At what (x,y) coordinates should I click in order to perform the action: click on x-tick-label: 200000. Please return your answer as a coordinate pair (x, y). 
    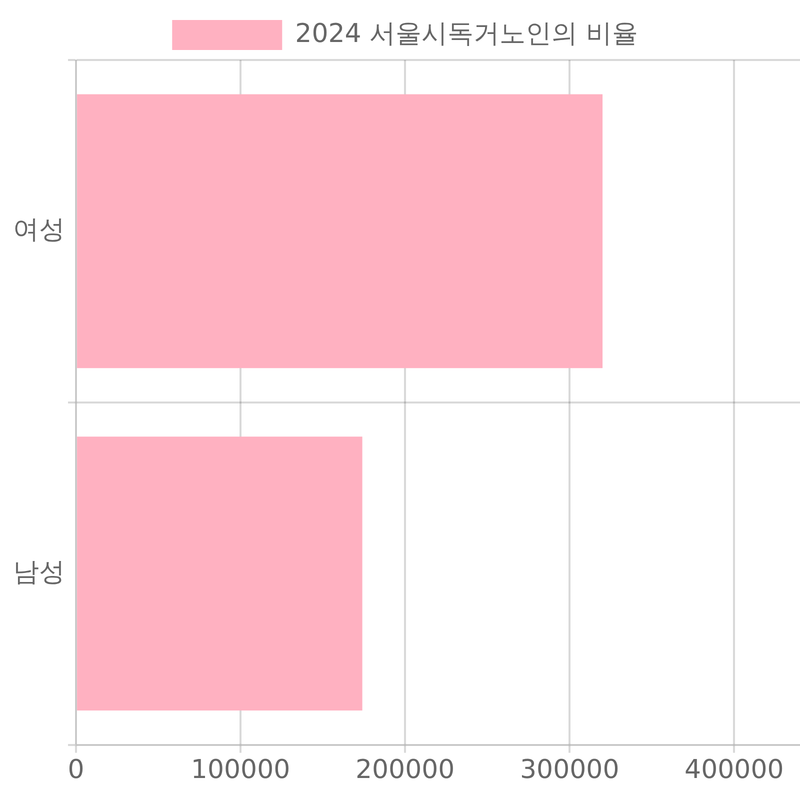
    Looking at the image, I should click on (405, 770).